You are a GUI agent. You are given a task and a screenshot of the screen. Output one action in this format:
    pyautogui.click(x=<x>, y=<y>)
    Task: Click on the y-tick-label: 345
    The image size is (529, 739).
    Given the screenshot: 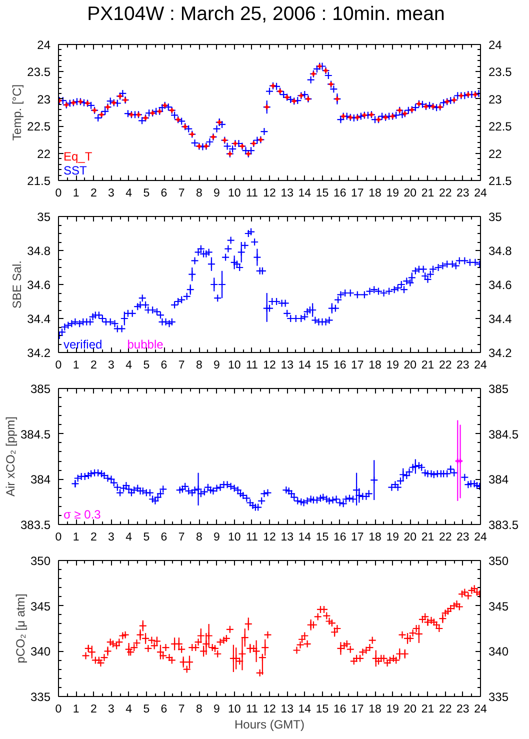 What is the action you would take?
    pyautogui.click(x=40, y=606)
    